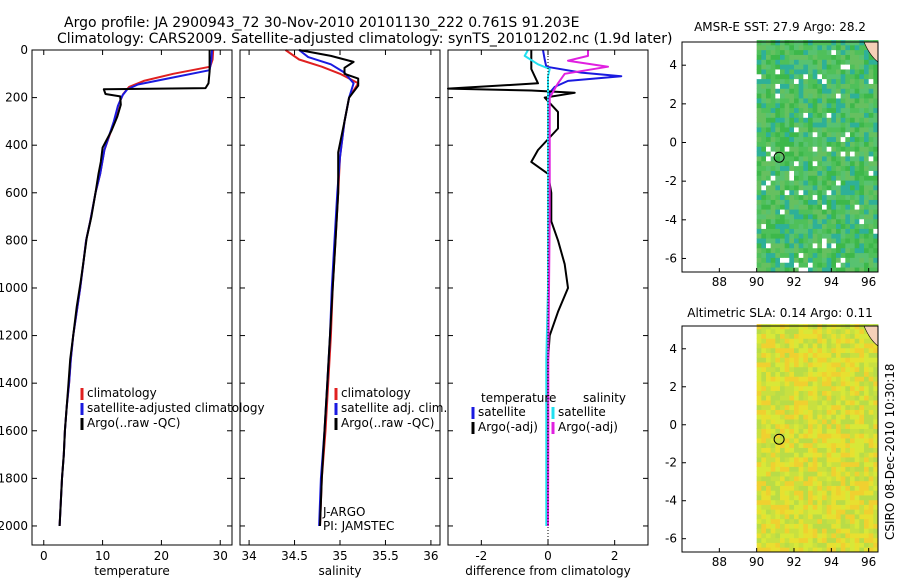 The image size is (900, 580). I want to click on x-axis-label: difference from climatology, so click(548, 571).